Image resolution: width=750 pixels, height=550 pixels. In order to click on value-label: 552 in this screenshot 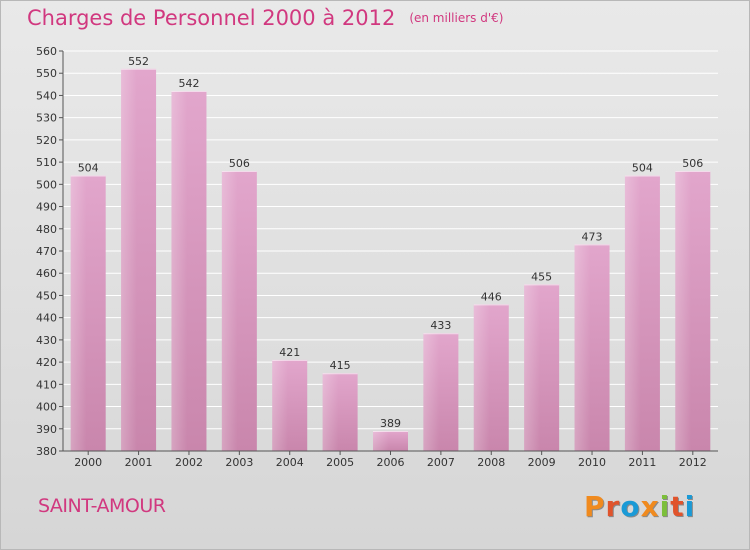, I will do `click(138, 61)`.